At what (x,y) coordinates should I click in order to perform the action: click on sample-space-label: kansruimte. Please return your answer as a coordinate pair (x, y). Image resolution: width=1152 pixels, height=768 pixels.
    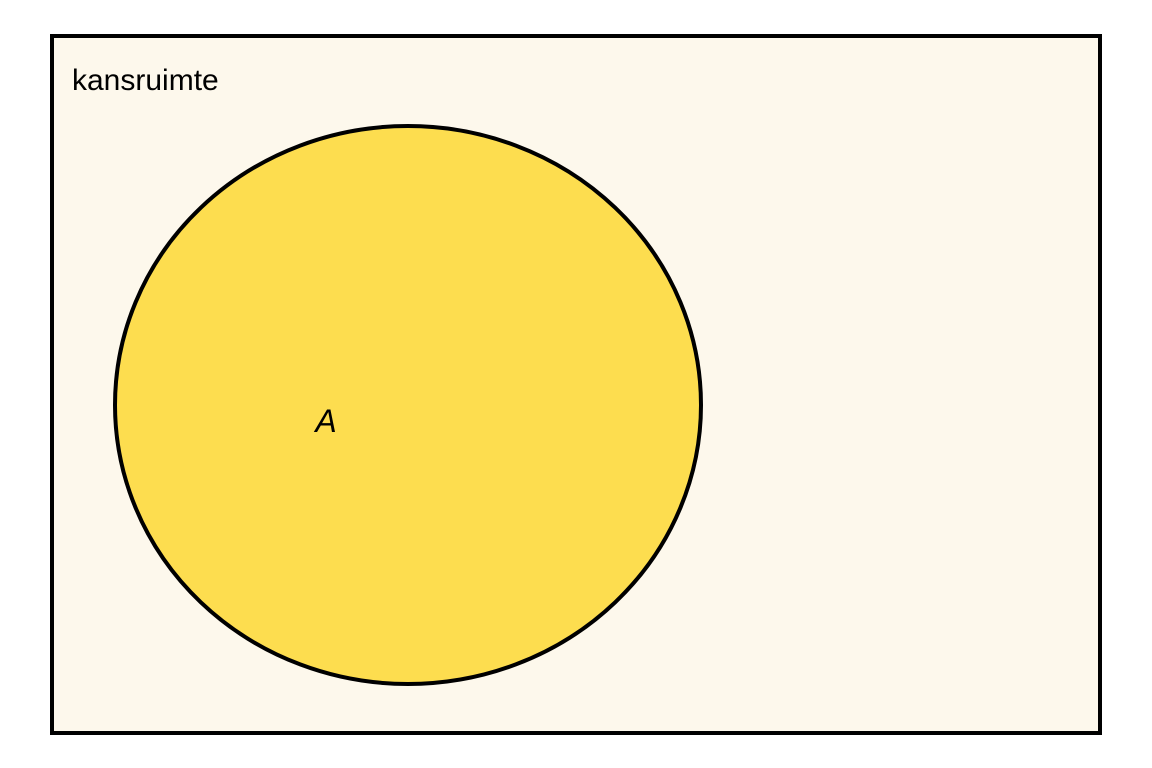
    Looking at the image, I should click on (145, 80).